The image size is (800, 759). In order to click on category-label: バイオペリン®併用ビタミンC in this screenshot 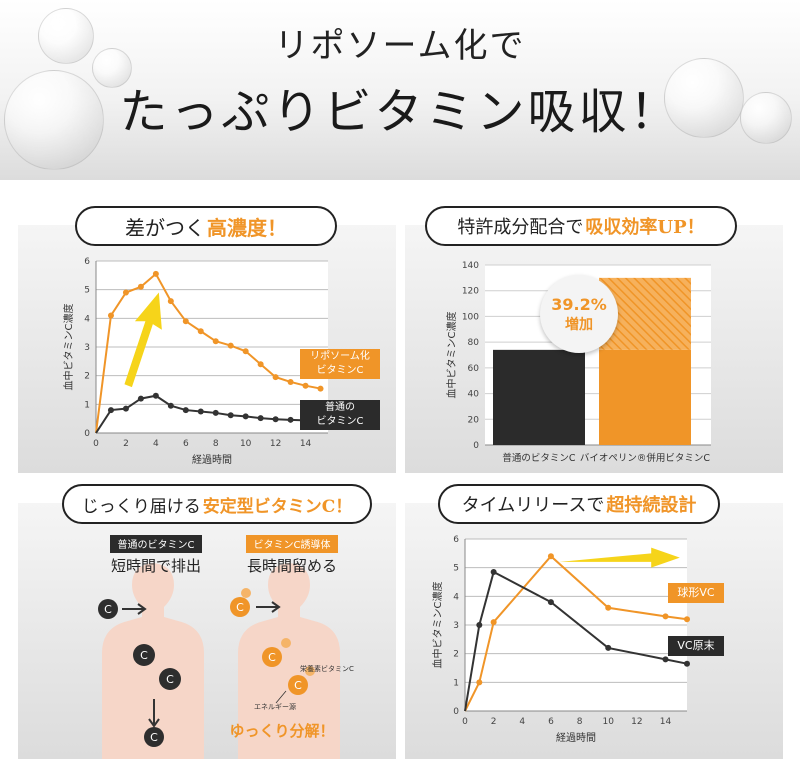, I will do `click(645, 458)`.